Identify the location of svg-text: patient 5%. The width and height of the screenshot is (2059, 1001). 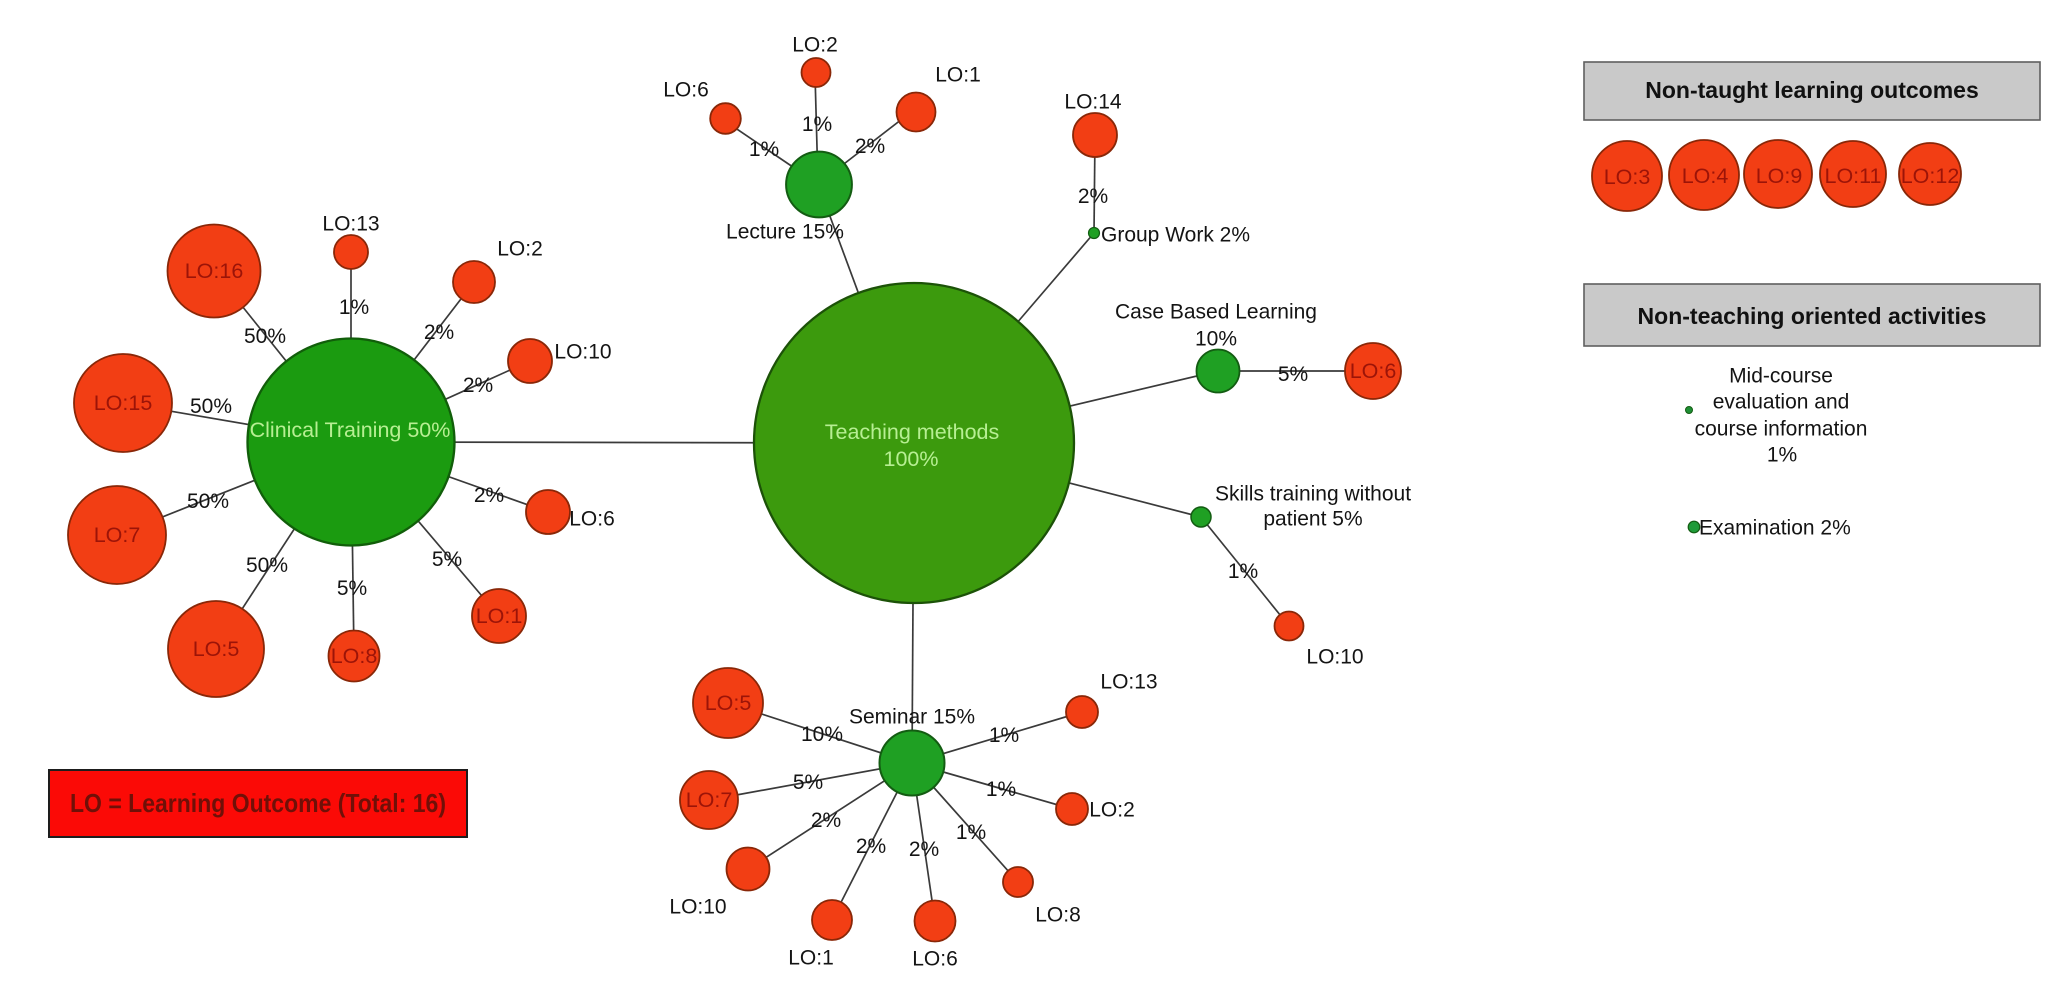
(1312, 519).